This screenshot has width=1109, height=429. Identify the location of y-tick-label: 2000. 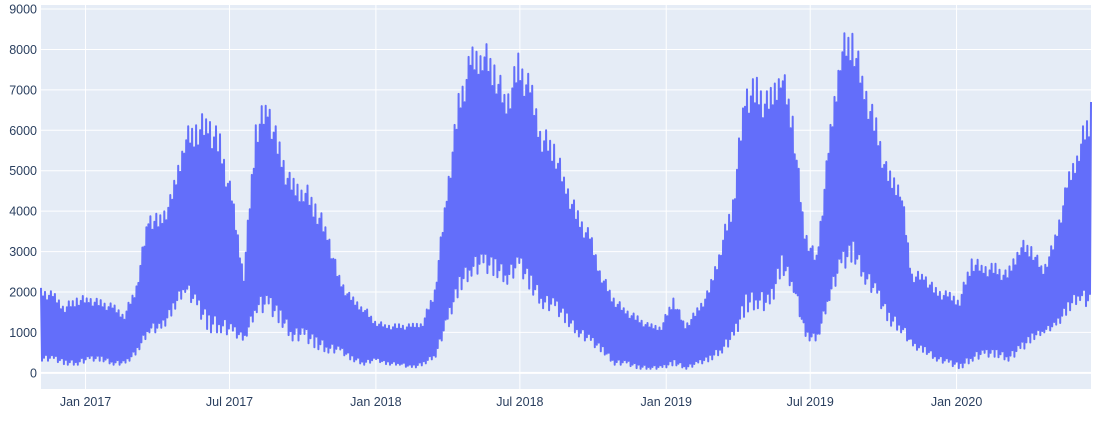
(23, 292).